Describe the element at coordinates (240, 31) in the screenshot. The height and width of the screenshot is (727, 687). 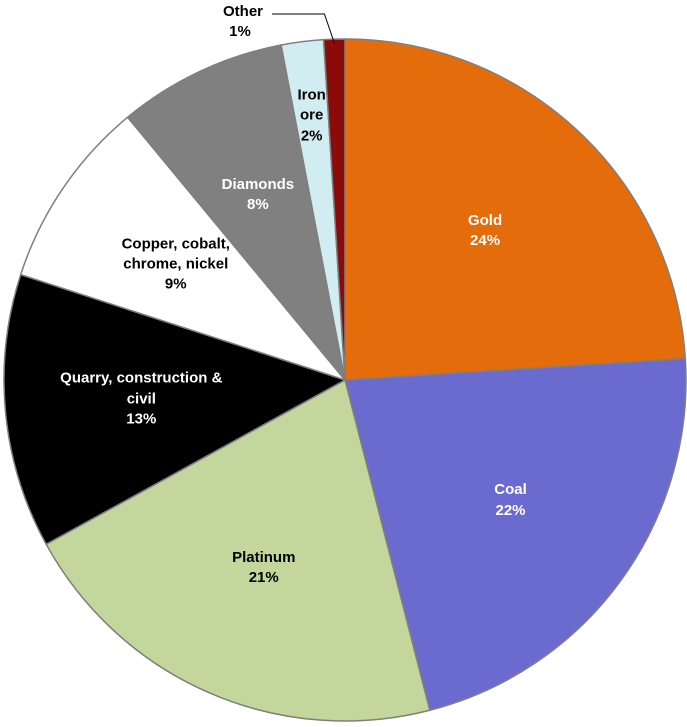
I see `value-label: 1%` at that location.